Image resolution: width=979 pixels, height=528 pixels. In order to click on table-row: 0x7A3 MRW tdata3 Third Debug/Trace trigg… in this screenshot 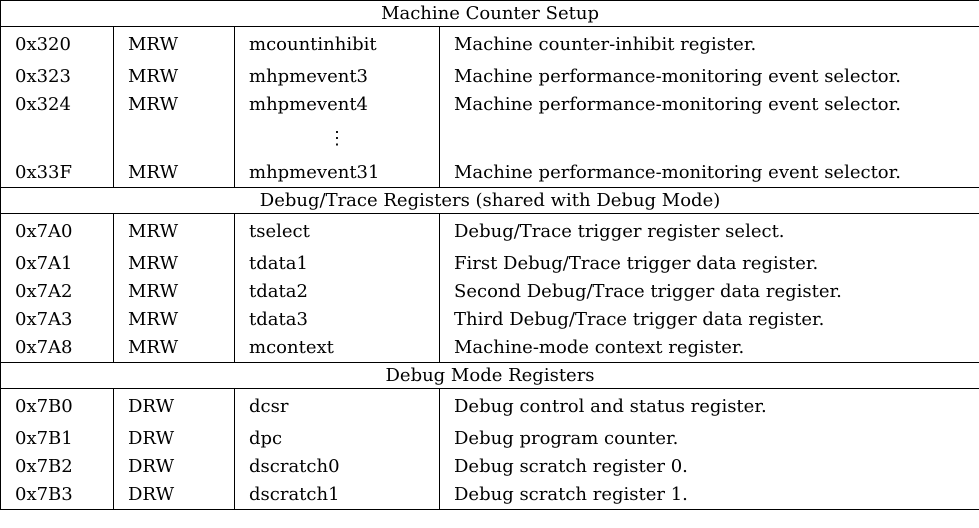, I will do `click(489, 320)`.